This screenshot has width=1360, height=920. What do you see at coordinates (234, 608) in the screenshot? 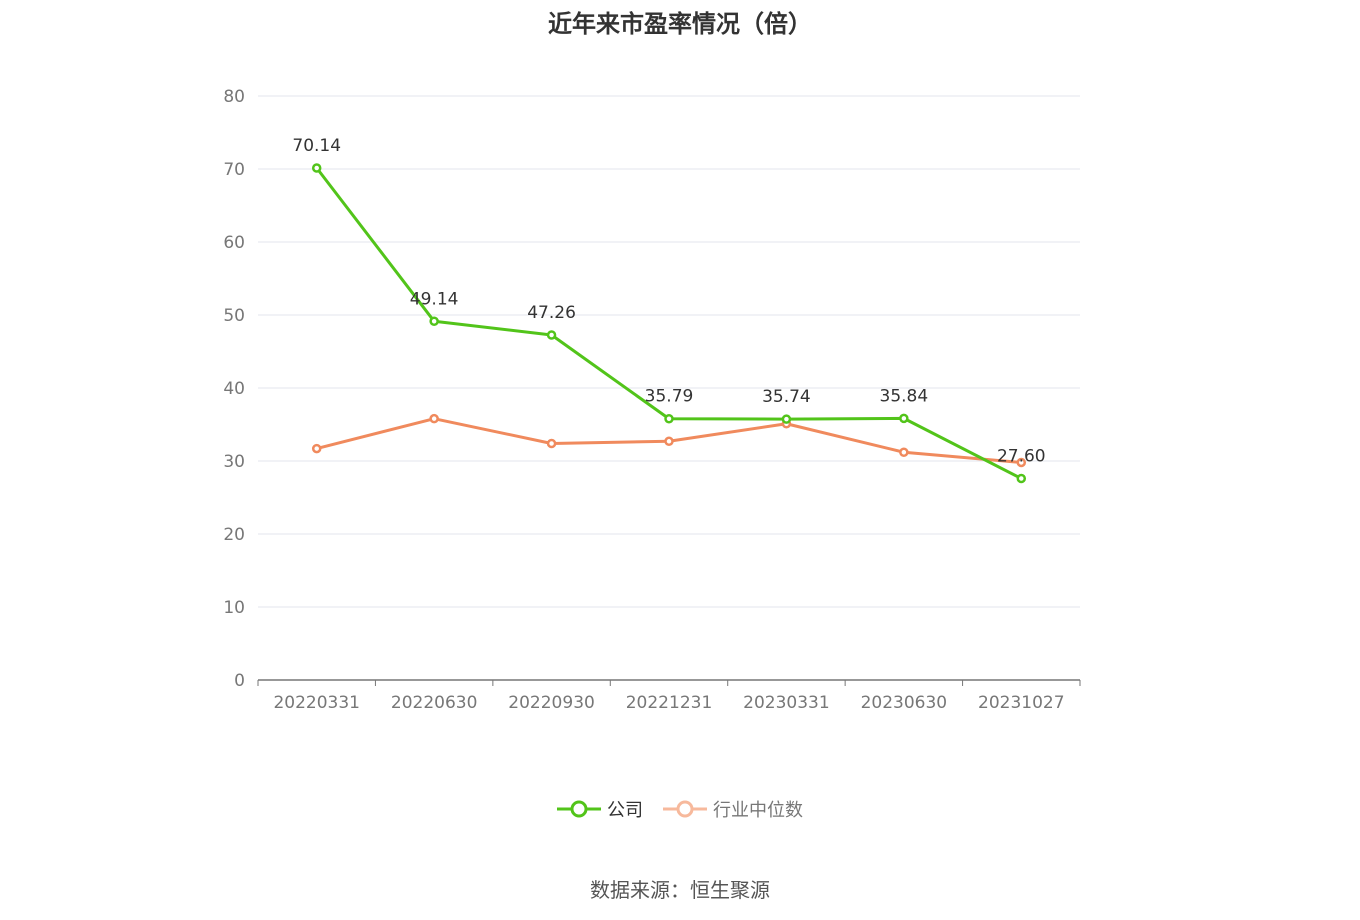
I see `y-tick-label: 10` at bounding box center [234, 608].